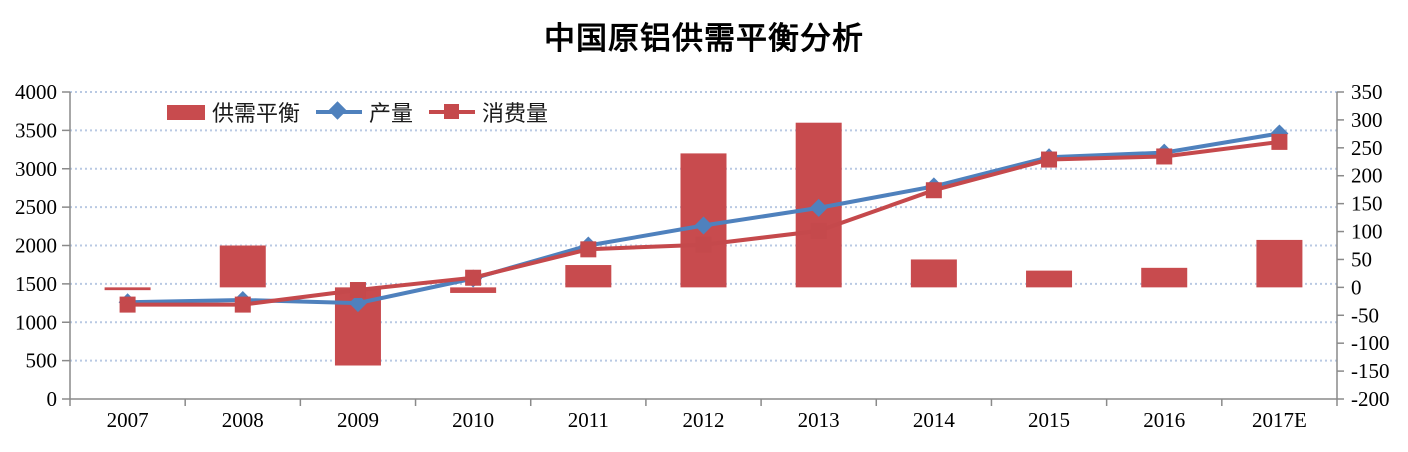  What do you see at coordinates (36, 207) in the screenshot?
I see `y-axis-left-label: 2500` at bounding box center [36, 207].